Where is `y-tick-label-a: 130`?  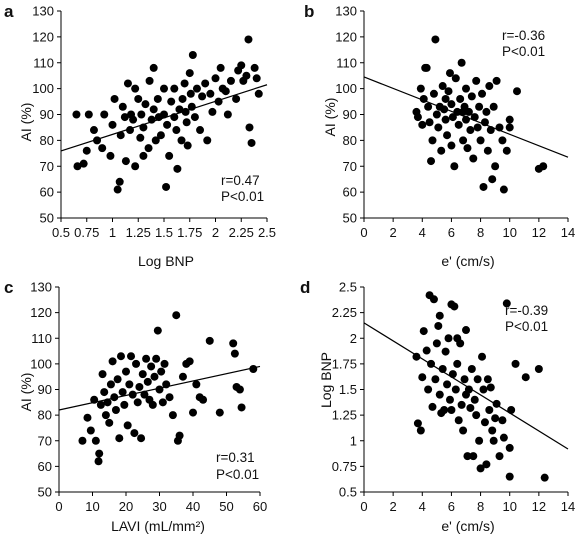 y-tick-label-a: 130 is located at coordinates (43, 11).